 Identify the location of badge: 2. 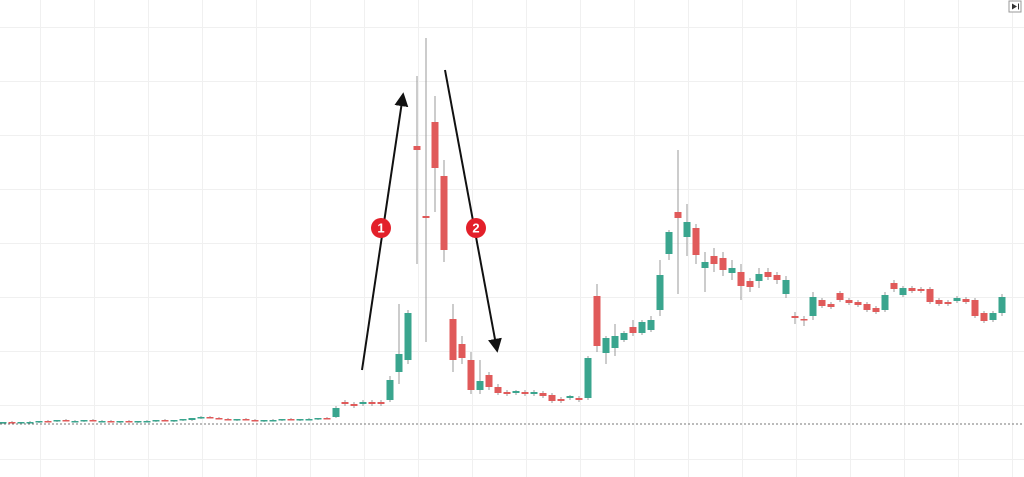
(476, 228).